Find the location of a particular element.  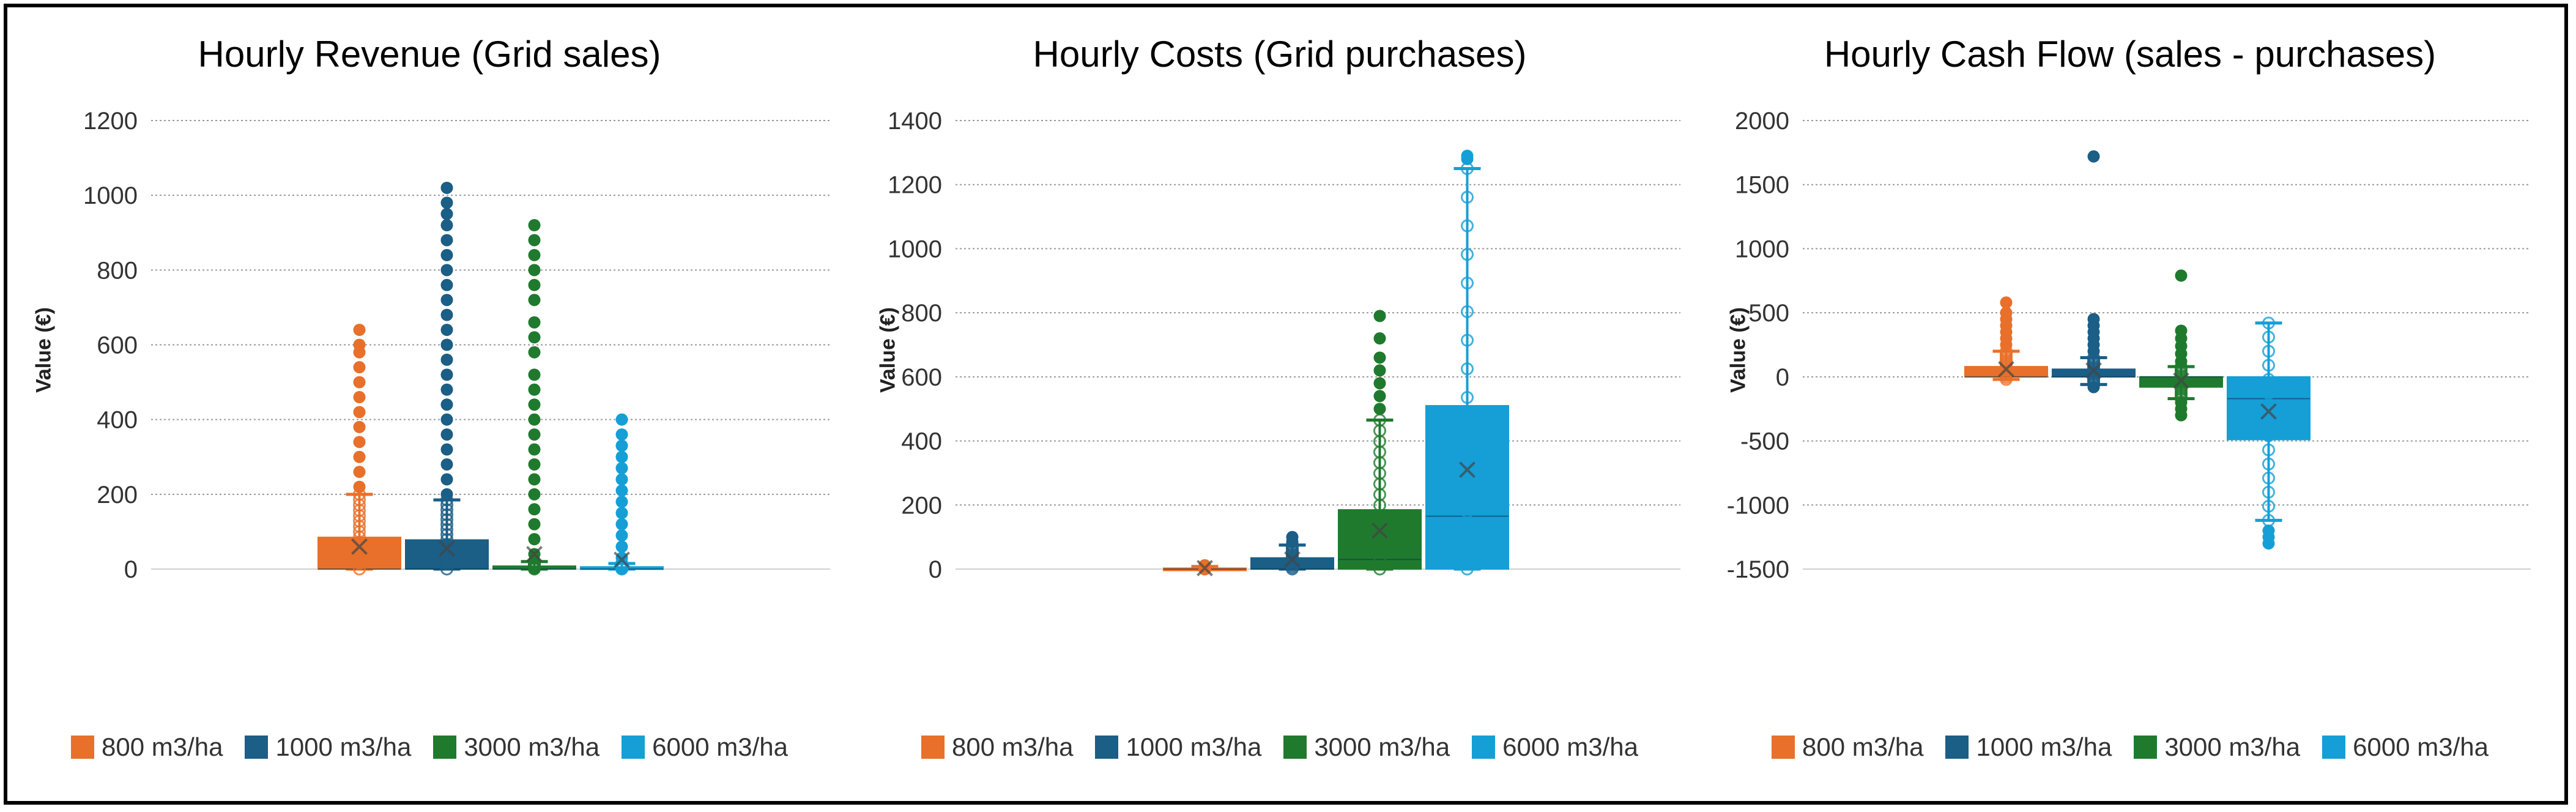

y-tick-label: 400 is located at coordinates (117, 420).